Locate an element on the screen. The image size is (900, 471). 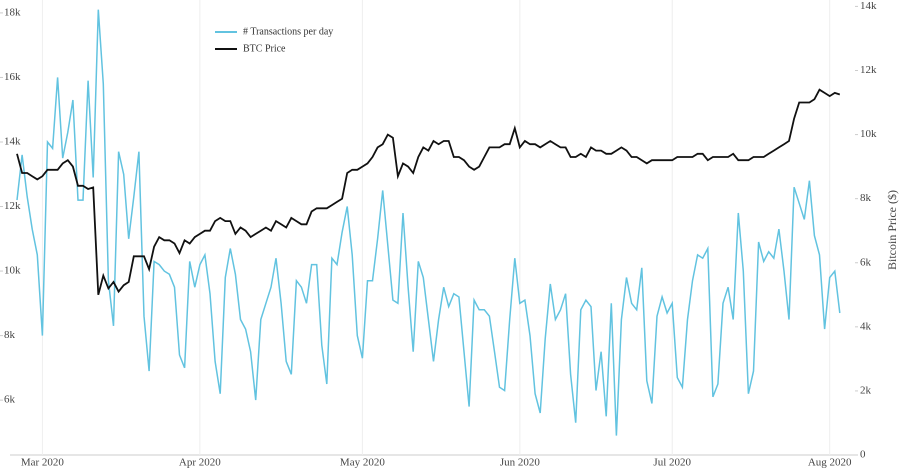
y2-tick-label: 2k is located at coordinates (866, 390).